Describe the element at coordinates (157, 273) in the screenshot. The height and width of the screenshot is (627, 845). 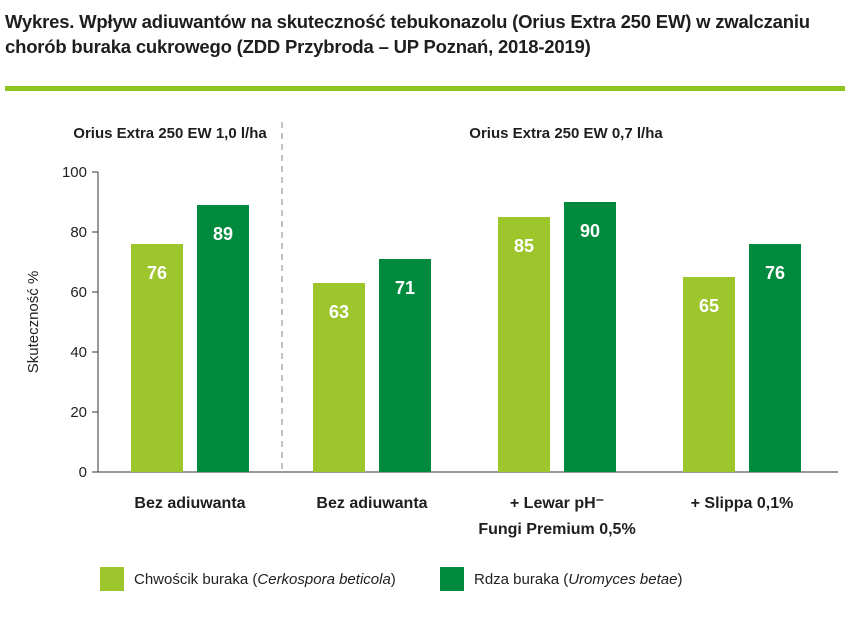
I see `data-label-chwoscik-1: 76` at that location.